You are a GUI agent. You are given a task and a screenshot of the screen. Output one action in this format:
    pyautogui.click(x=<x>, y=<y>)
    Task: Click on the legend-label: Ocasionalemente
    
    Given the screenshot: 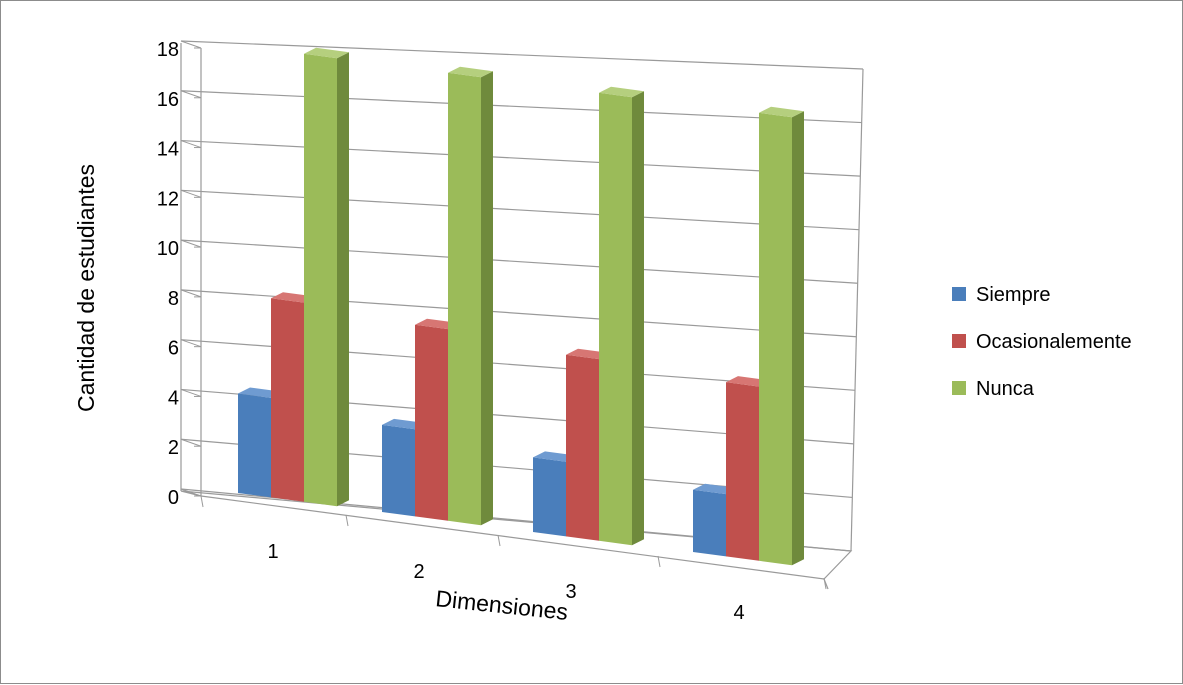 What is the action you would take?
    pyautogui.click(x=1054, y=342)
    